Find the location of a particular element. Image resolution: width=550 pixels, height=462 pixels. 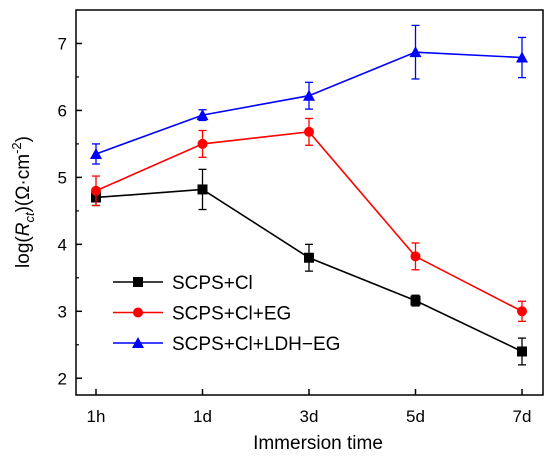

legend-label: SCPS+Cl+LDH−EG is located at coordinates (256, 344).